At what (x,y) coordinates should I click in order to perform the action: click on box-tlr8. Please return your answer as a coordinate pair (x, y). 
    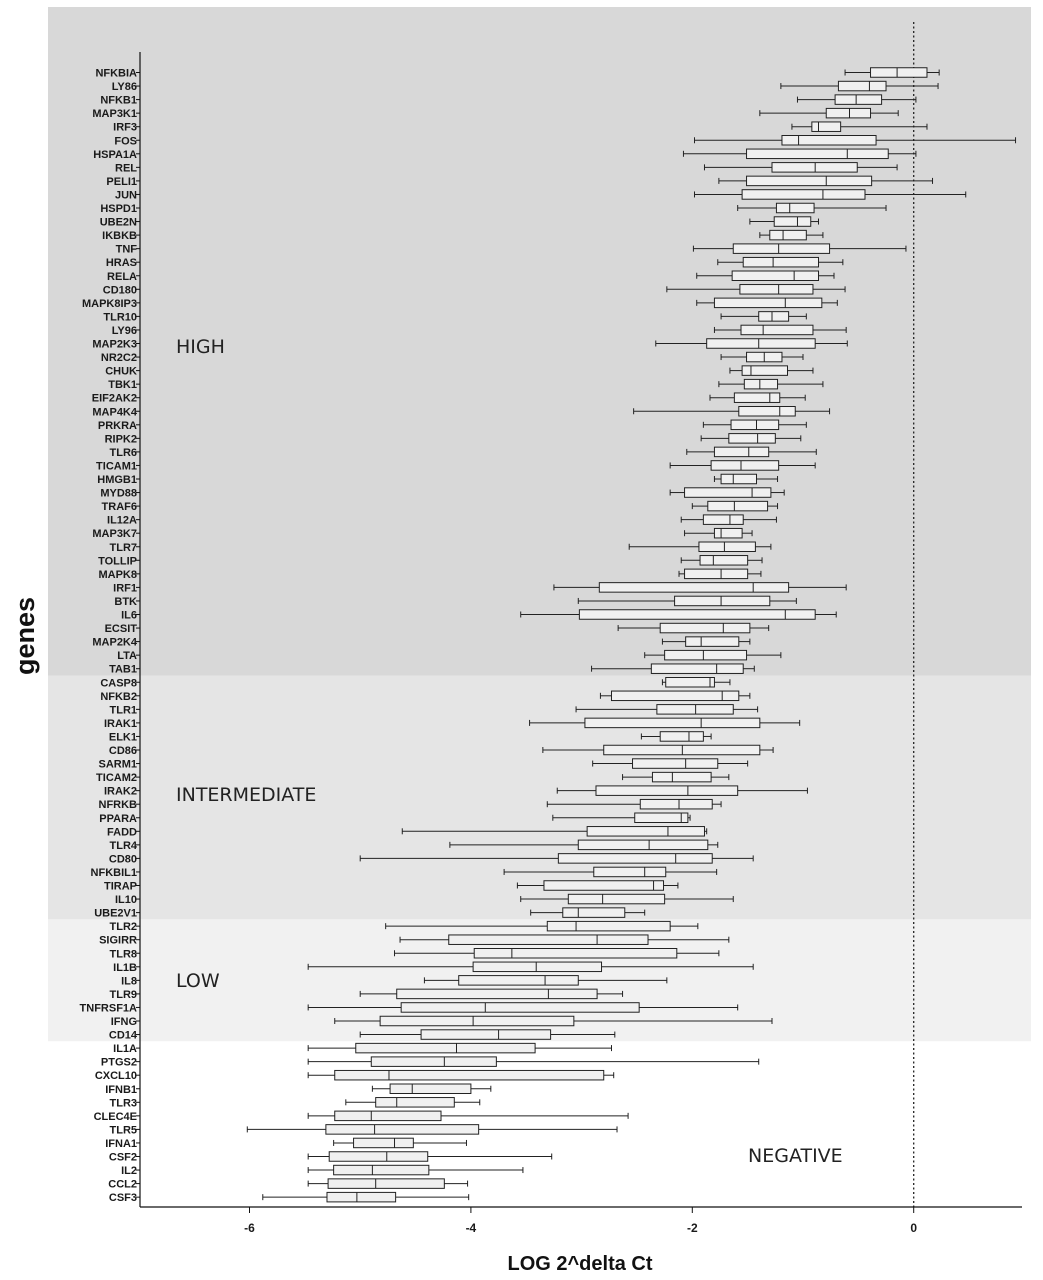
    Looking at the image, I should click on (557, 953).